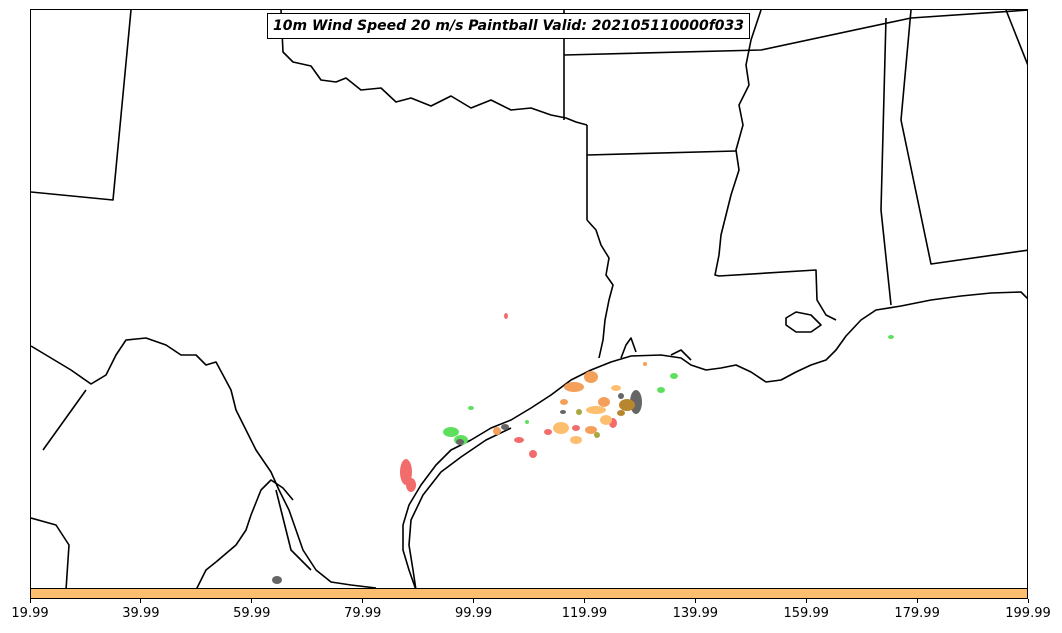 This screenshot has height=633, width=1062. Describe the element at coordinates (141, 613) in the screenshot. I see `colorbar-tick-label: 39.99` at that location.